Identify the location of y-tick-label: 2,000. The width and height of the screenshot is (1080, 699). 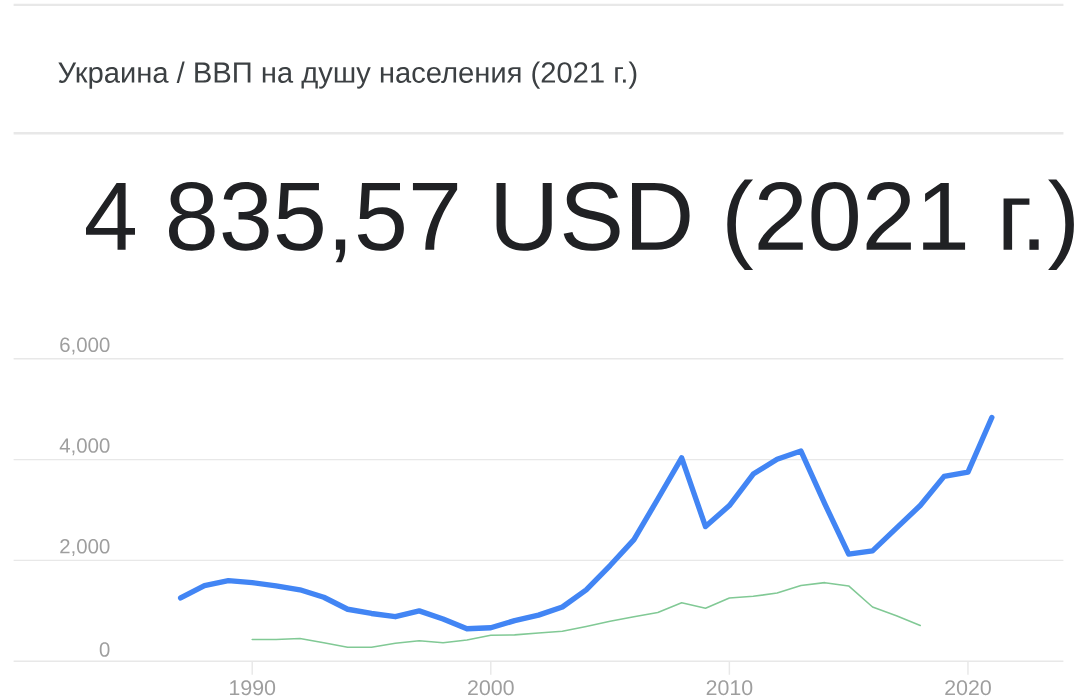
(85, 548).